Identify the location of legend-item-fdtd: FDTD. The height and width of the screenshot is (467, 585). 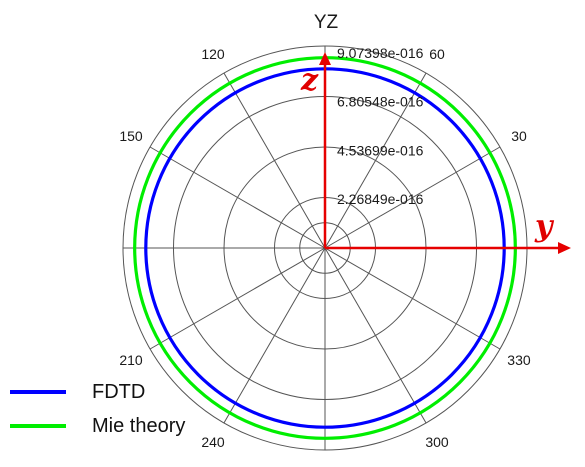
(97, 392).